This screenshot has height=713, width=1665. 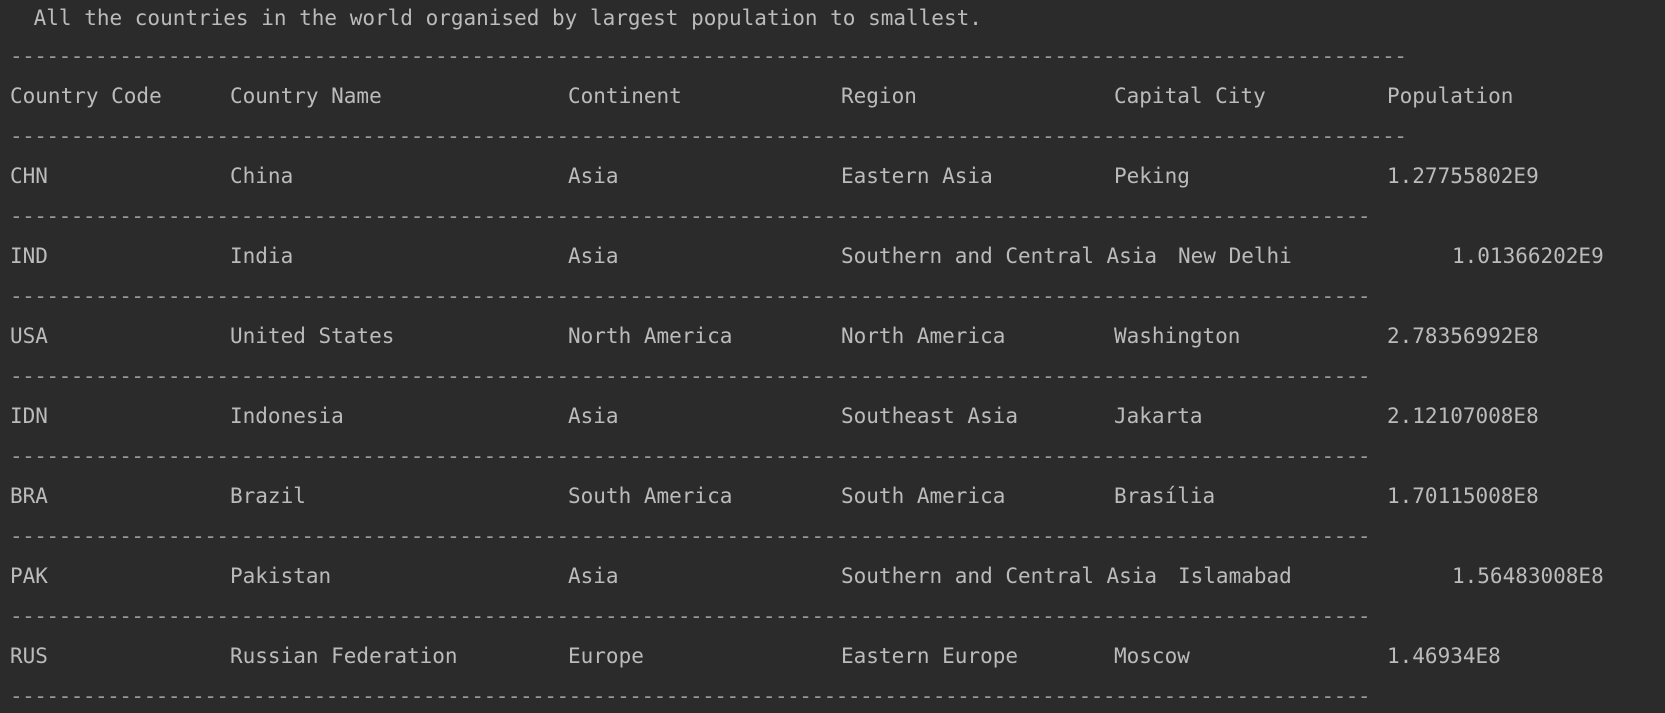 What do you see at coordinates (917, 176) in the screenshot?
I see `cell-region: Eastern Asia` at bounding box center [917, 176].